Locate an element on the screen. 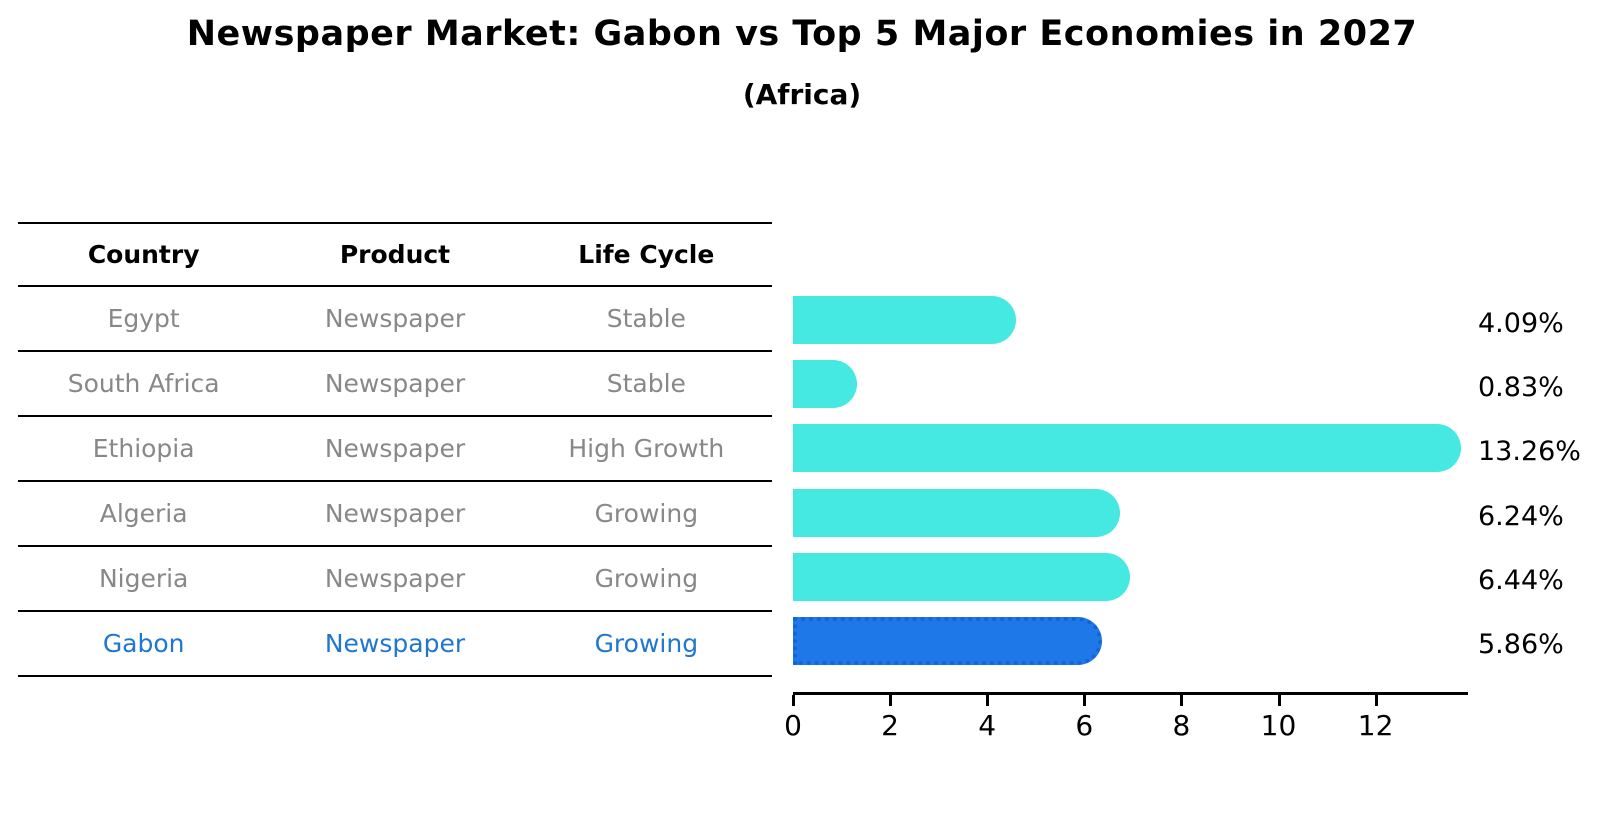  table-row-egypt: Egypt Newspaper Stable is located at coordinates (395, 319).